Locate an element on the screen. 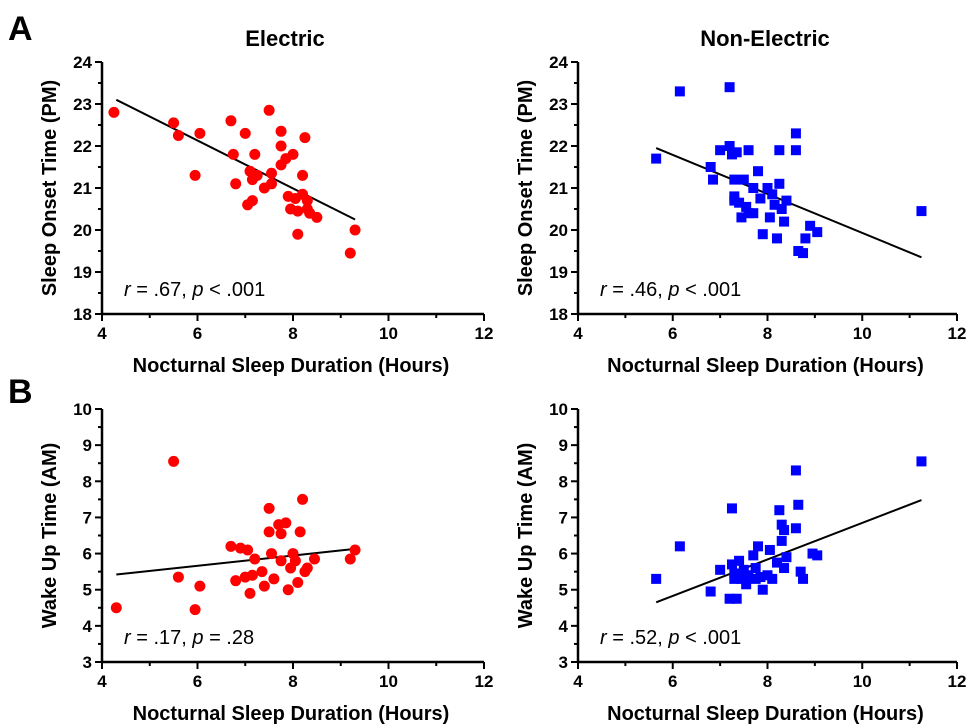 This screenshot has width=972, height=725. y-tick-label: 8 is located at coordinates (87, 481).